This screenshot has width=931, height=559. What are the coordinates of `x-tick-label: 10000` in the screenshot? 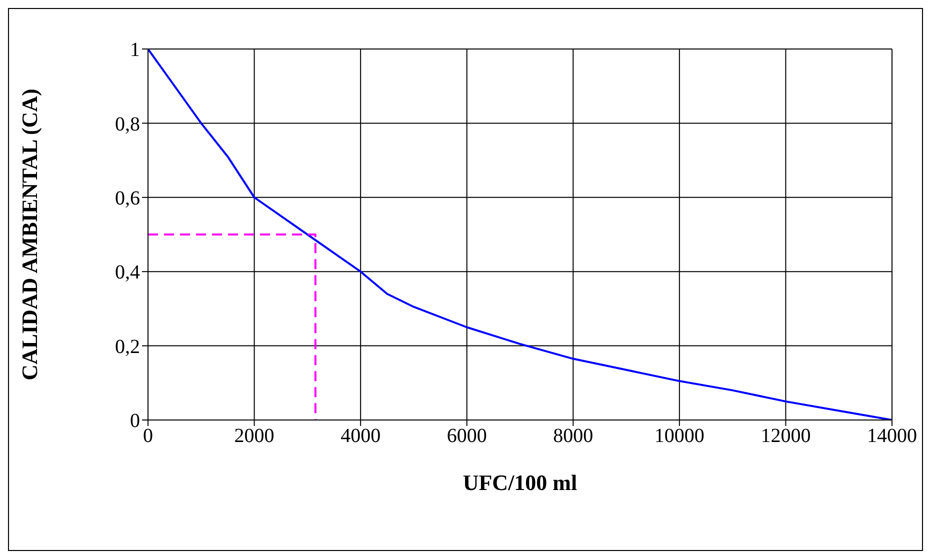 It's located at (679, 436).